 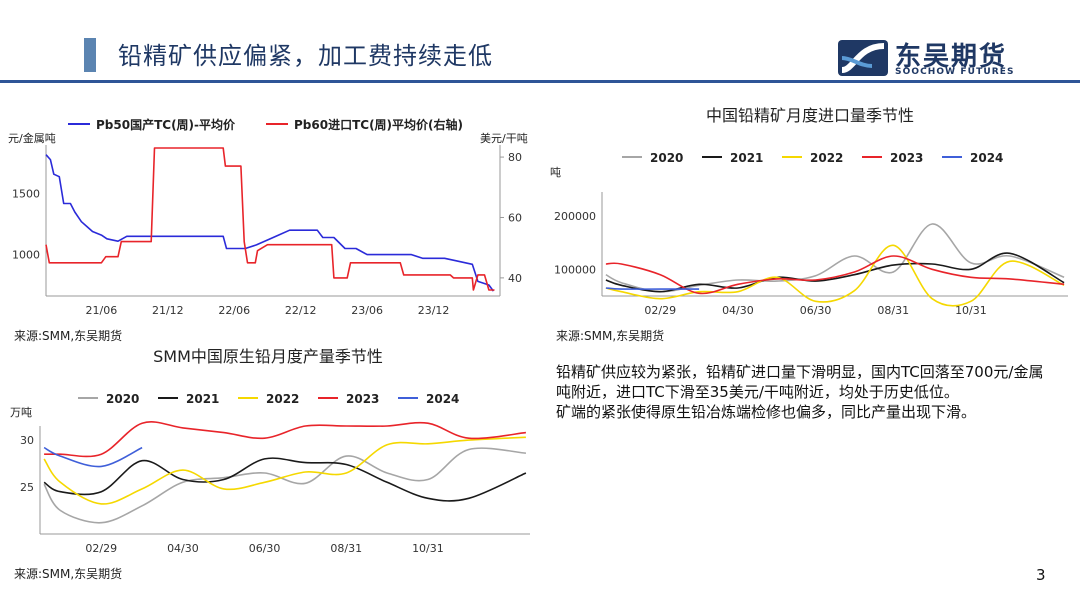 I want to click on y-right-tick-label: 40, so click(x=515, y=278).